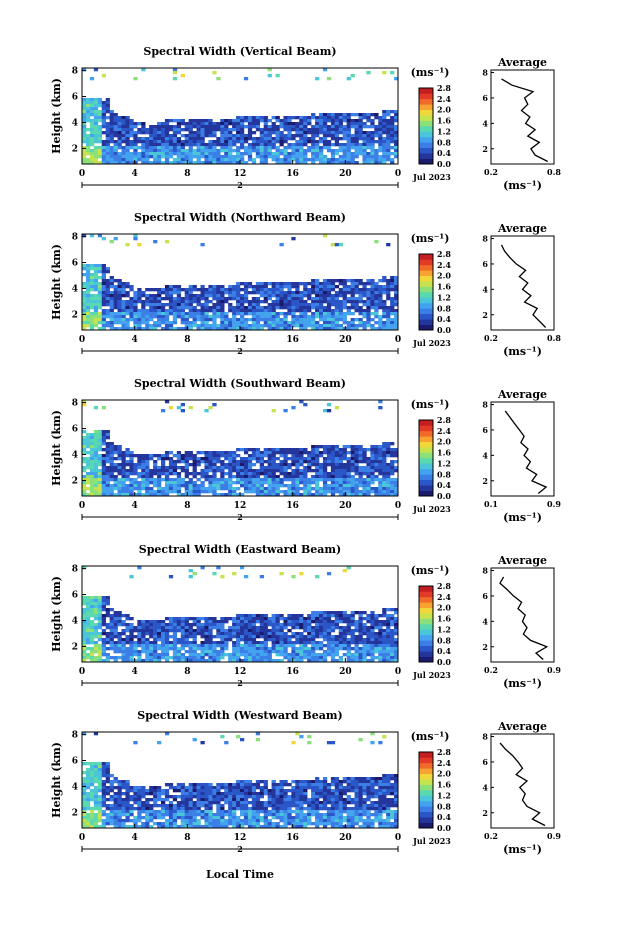 The height and width of the screenshot is (929, 618). Describe the element at coordinates (426, 112) in the screenshot. I see `colorbar-swatch` at that location.